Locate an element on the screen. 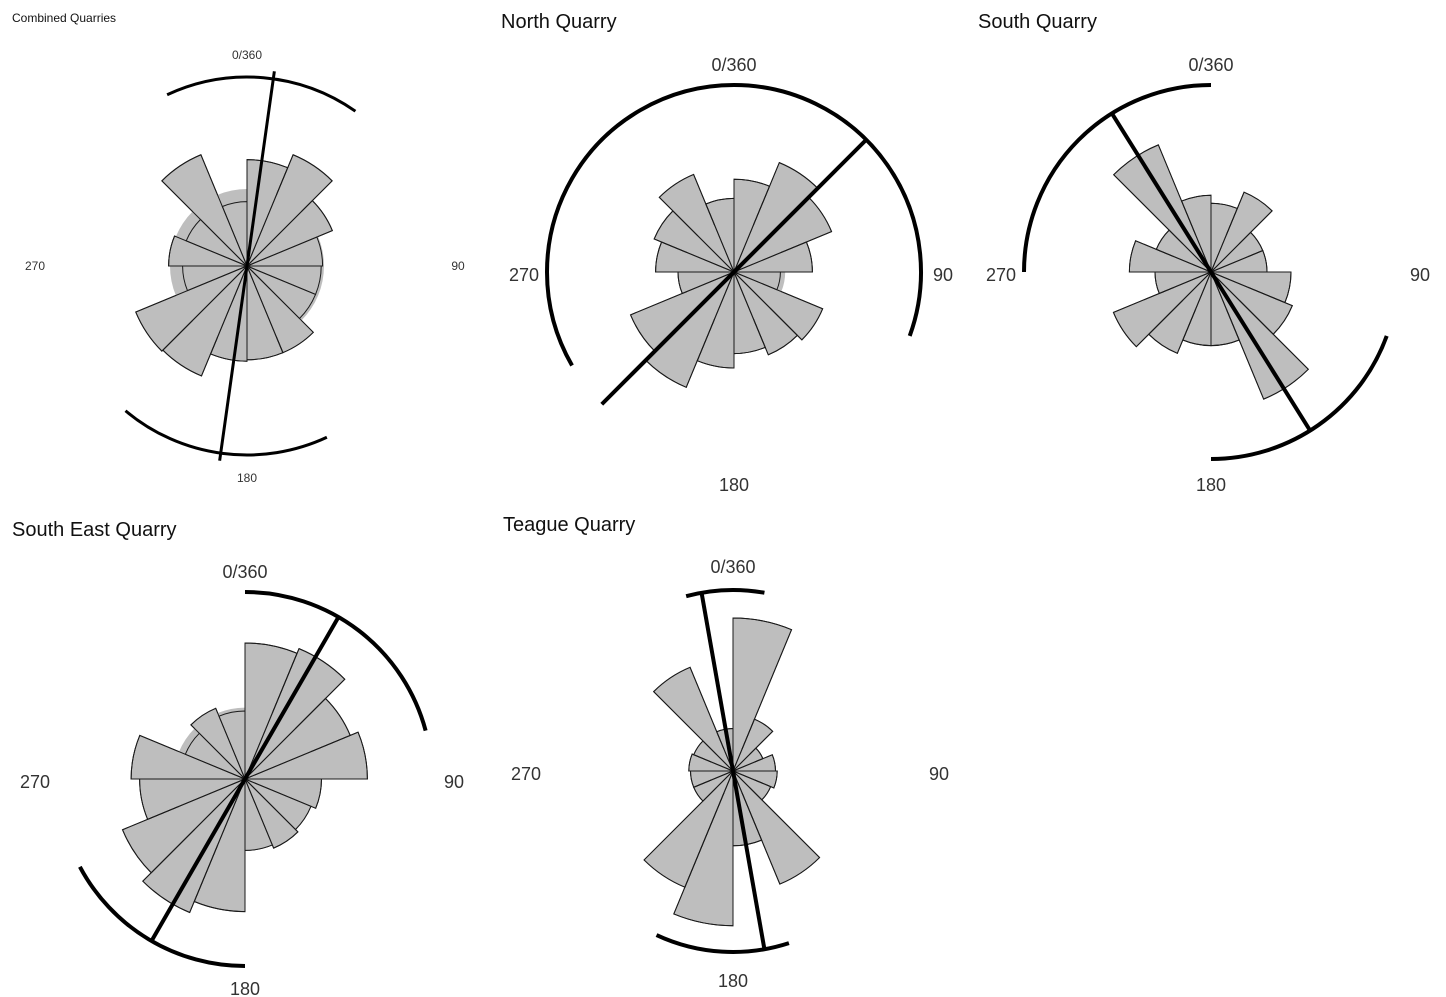 This screenshot has width=1446, height=997. rose-panel-teague-quarry: Teague Quarry 0/360 90 180 270 is located at coordinates (726, 752).